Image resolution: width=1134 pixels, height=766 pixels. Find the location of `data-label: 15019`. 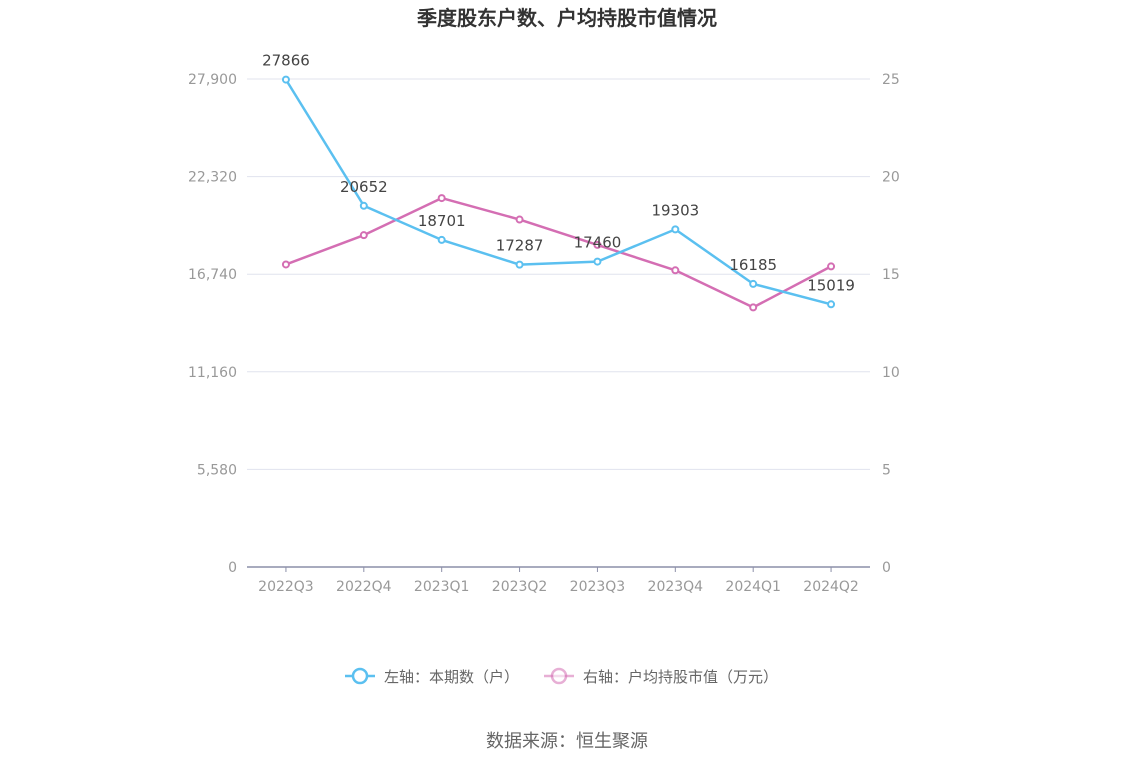

data-label: 15019 is located at coordinates (831, 285).